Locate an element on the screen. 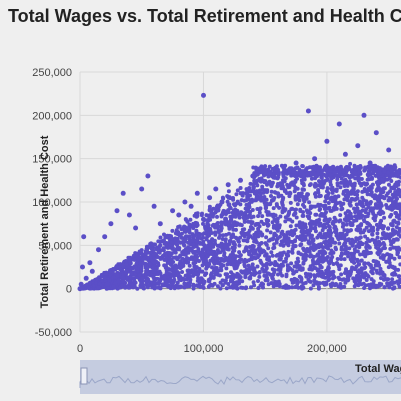 This screenshot has height=401, width=401. range-brush: Total Wages is located at coordinates (240, 377).